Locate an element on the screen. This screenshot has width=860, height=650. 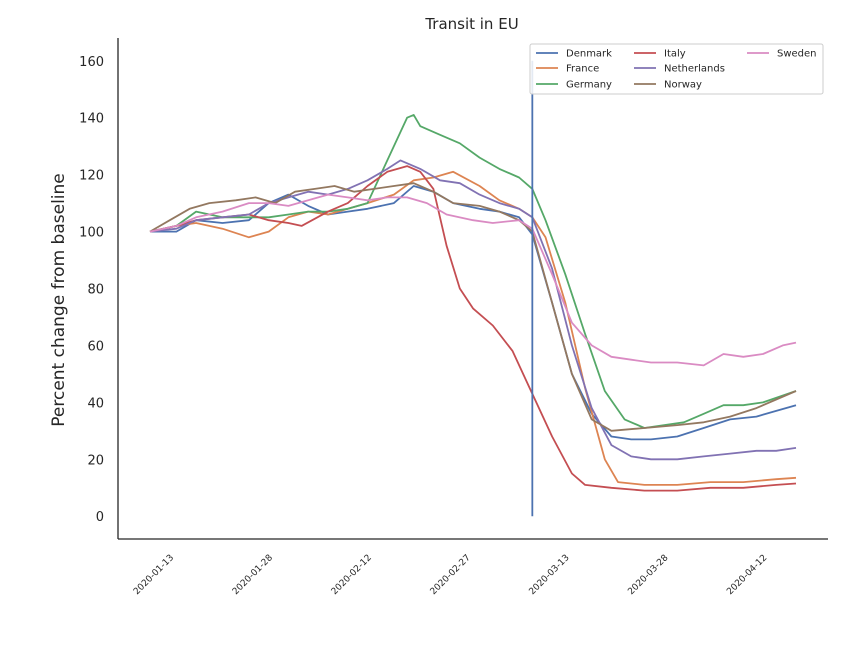
legend-box is located at coordinates (676, 69).